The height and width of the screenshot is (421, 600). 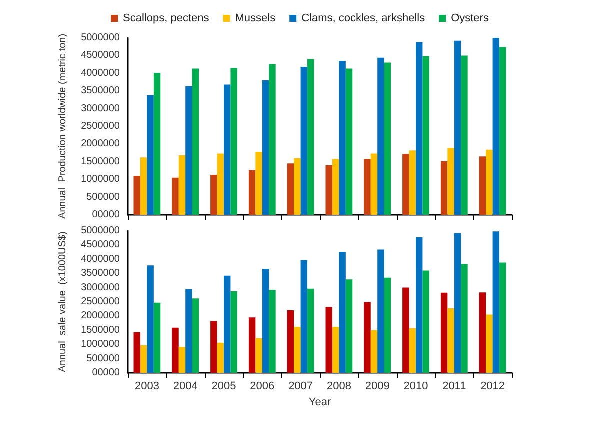 I want to click on x-tick-label: 2005, so click(x=224, y=386).